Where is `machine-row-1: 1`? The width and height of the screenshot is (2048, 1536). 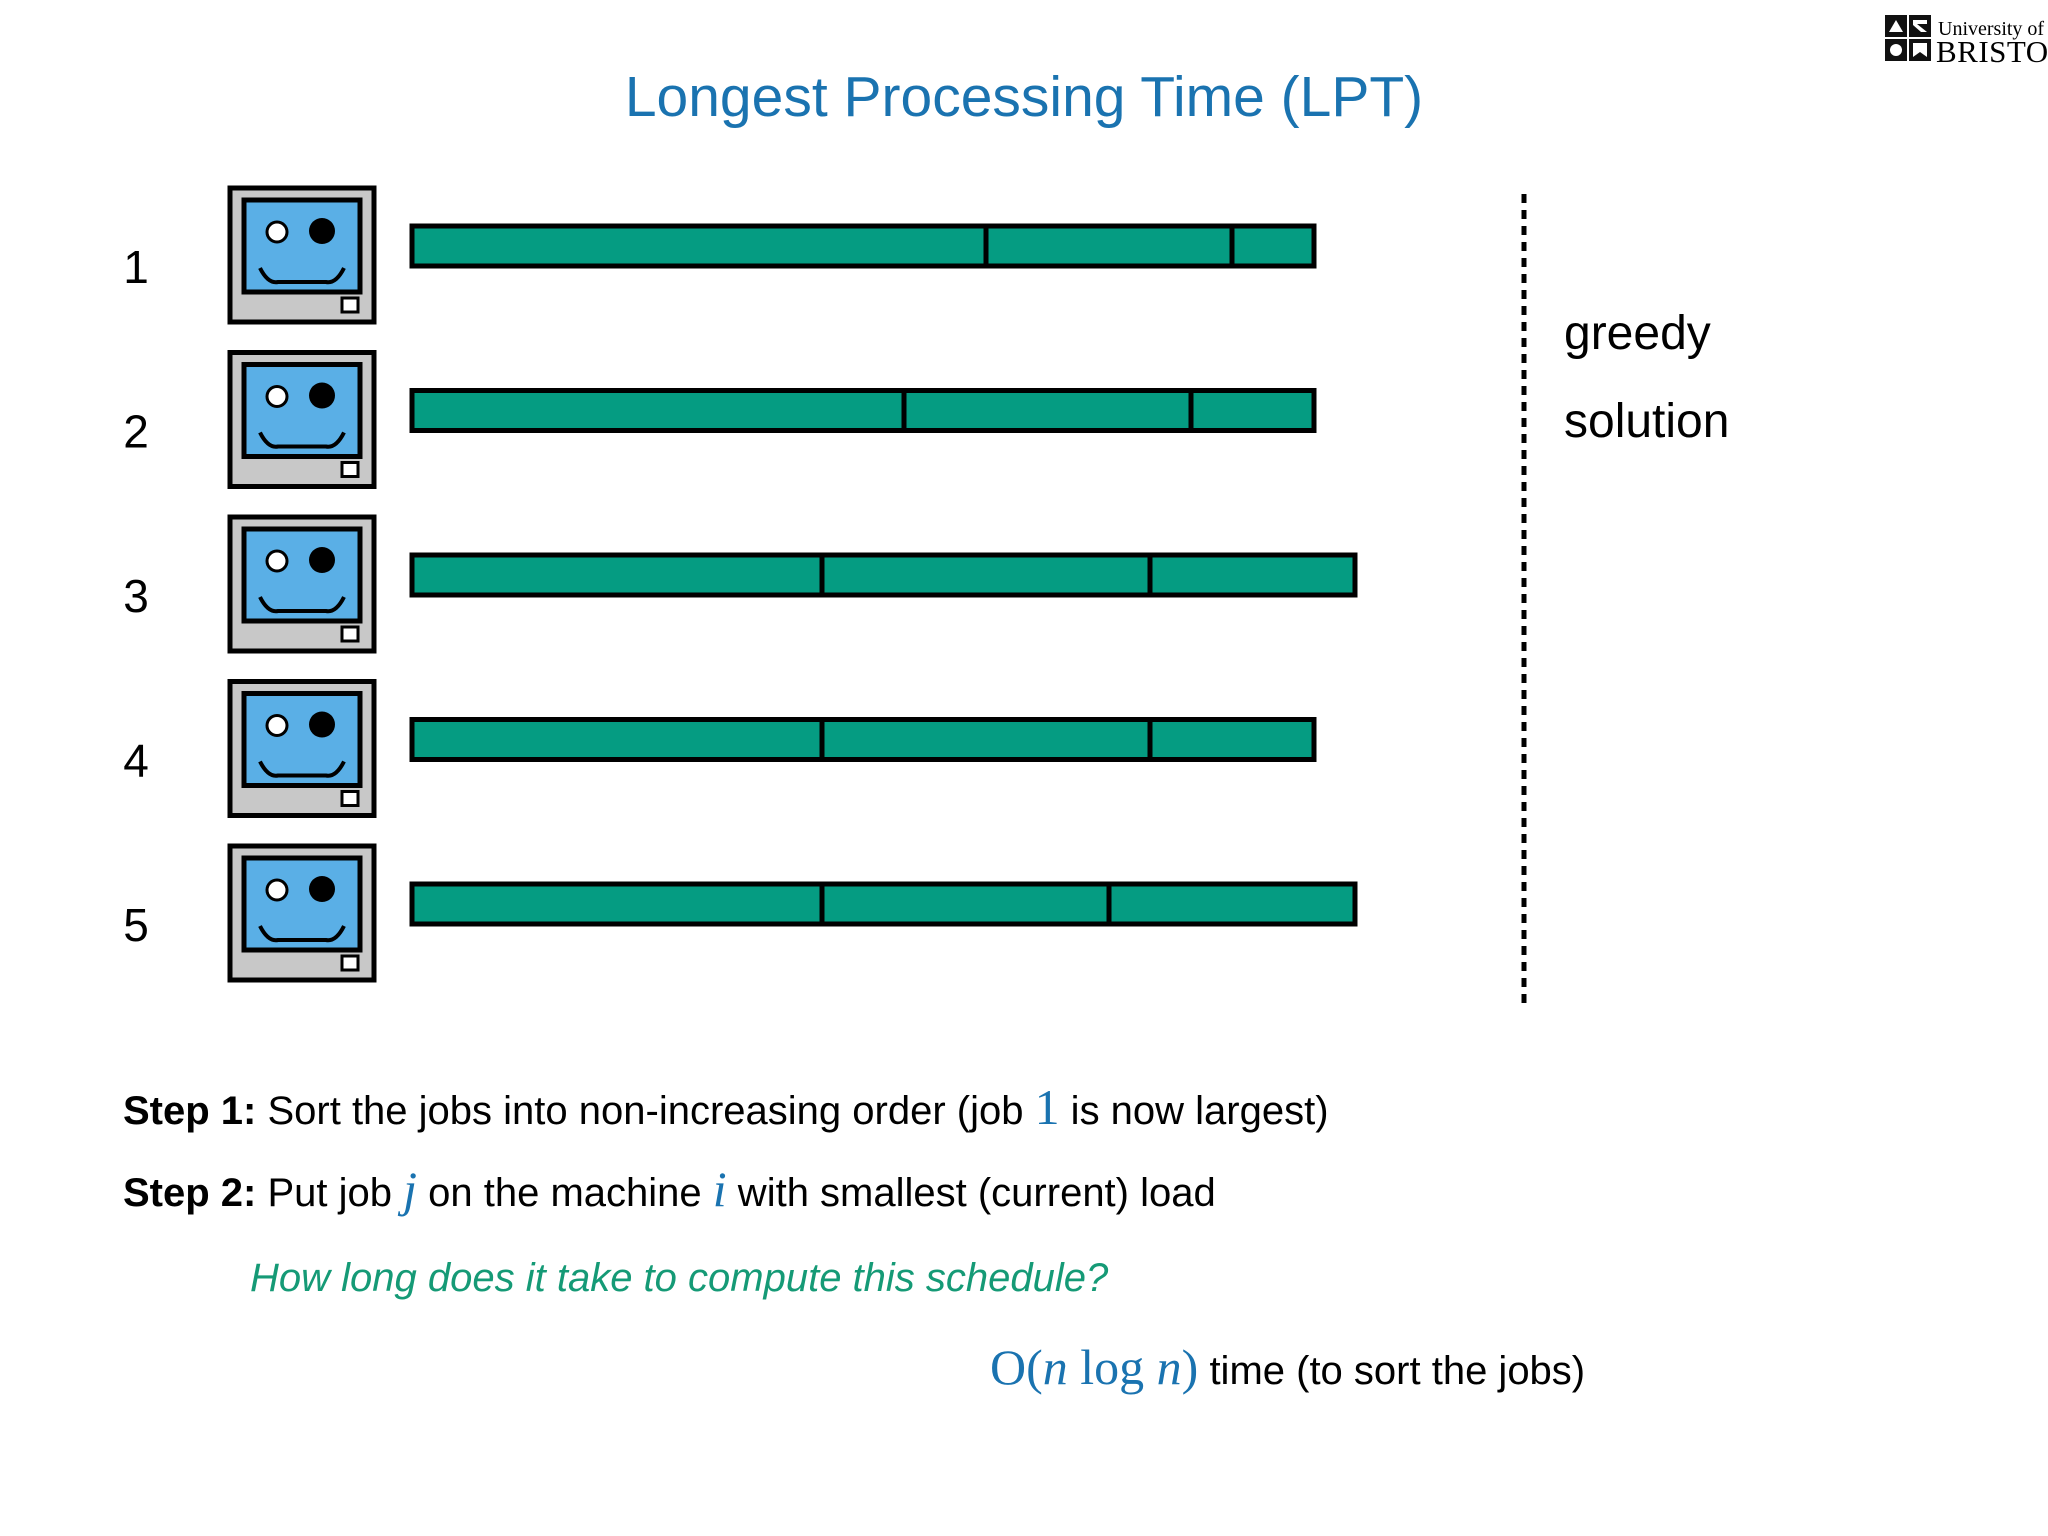
machine-row-1: 1 is located at coordinates (720, 255).